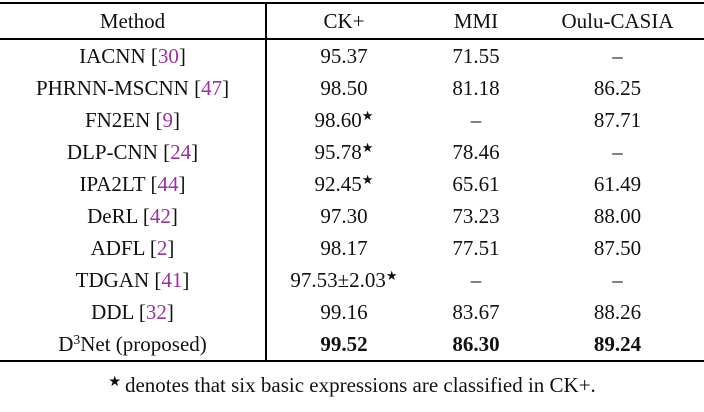  What do you see at coordinates (476, 247) in the screenshot?
I see `value-cell: 77.51` at bounding box center [476, 247].